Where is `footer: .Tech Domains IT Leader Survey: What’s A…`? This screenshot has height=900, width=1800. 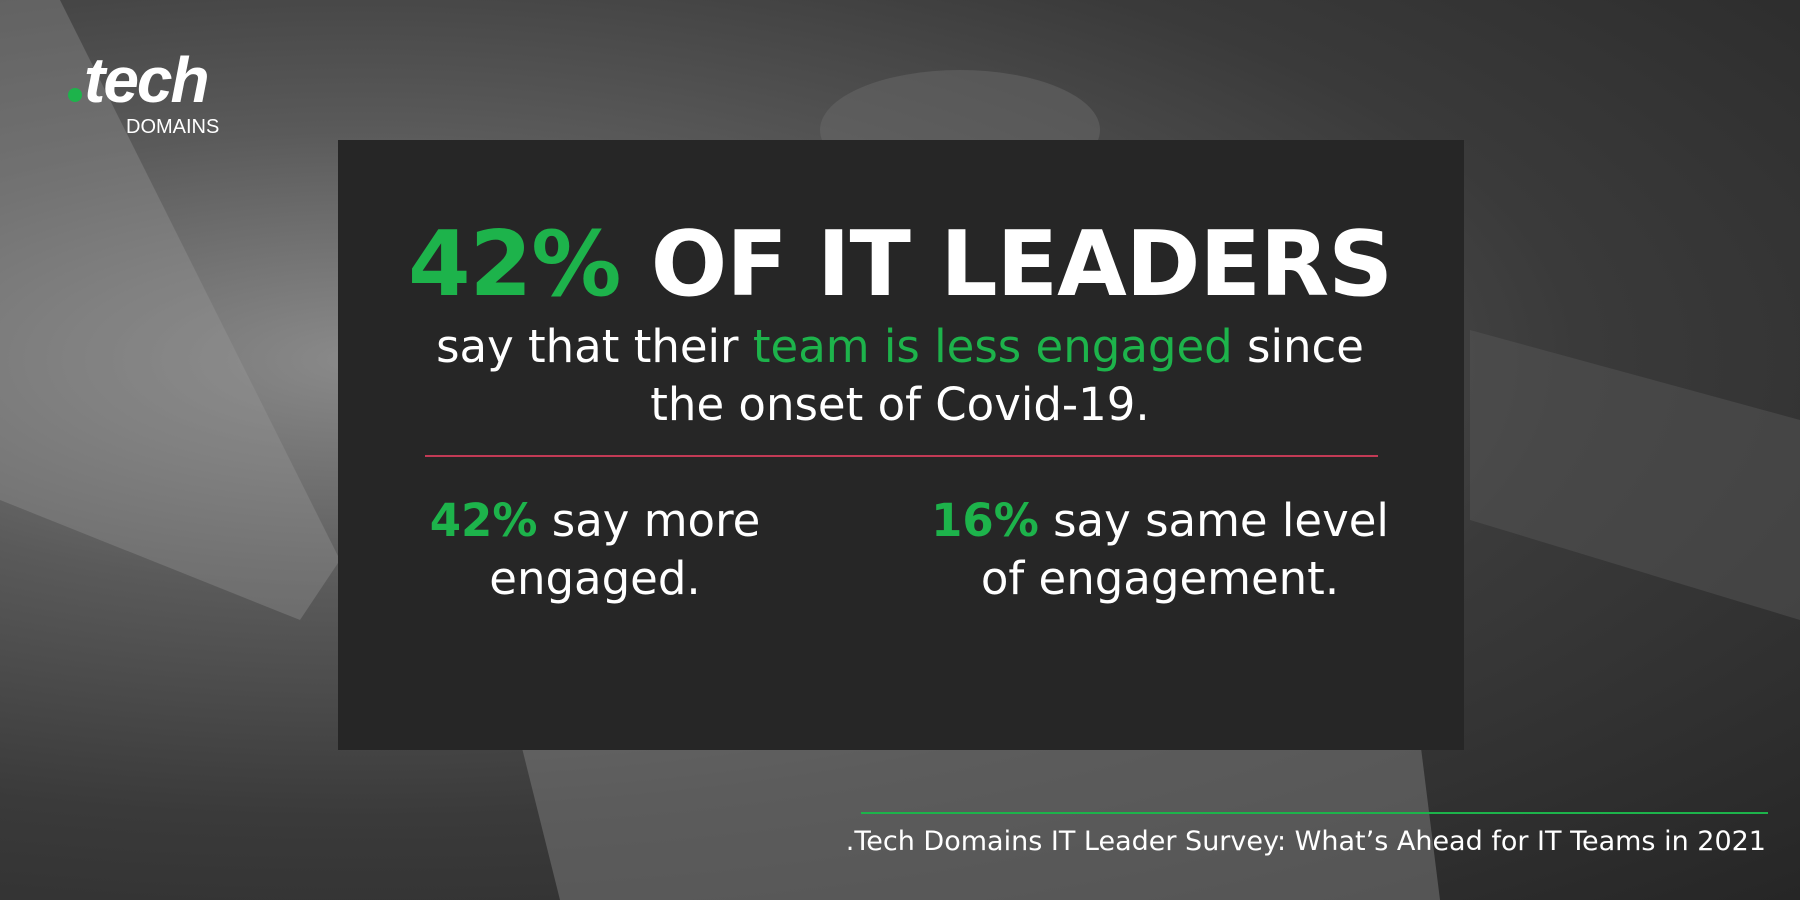
footer: .Tech Domains IT Leader Survey: What’s A… is located at coordinates (1305, 841).